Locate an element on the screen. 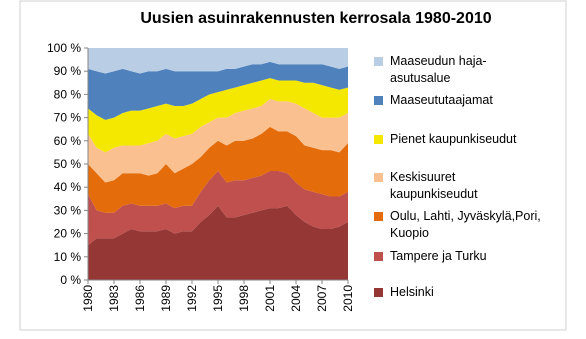 Image resolution: width=586 pixels, height=339 pixels. y-tick-label: 90 % is located at coordinates (68, 71).